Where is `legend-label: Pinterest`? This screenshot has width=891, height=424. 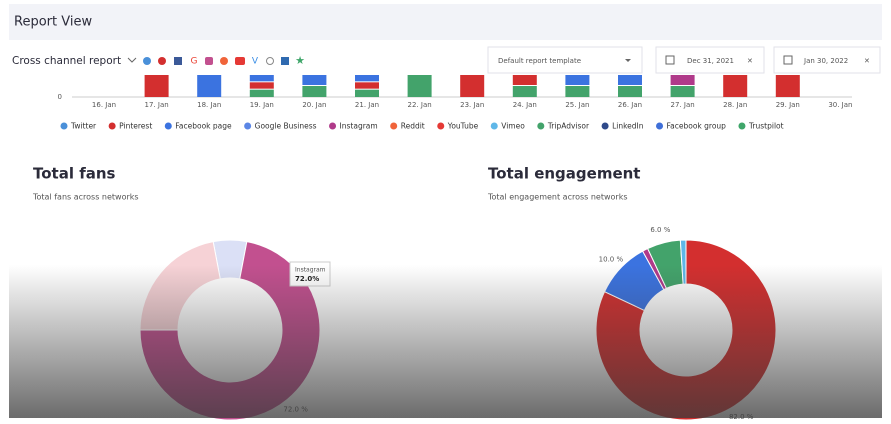
legend-label: Pinterest is located at coordinates (135, 126).